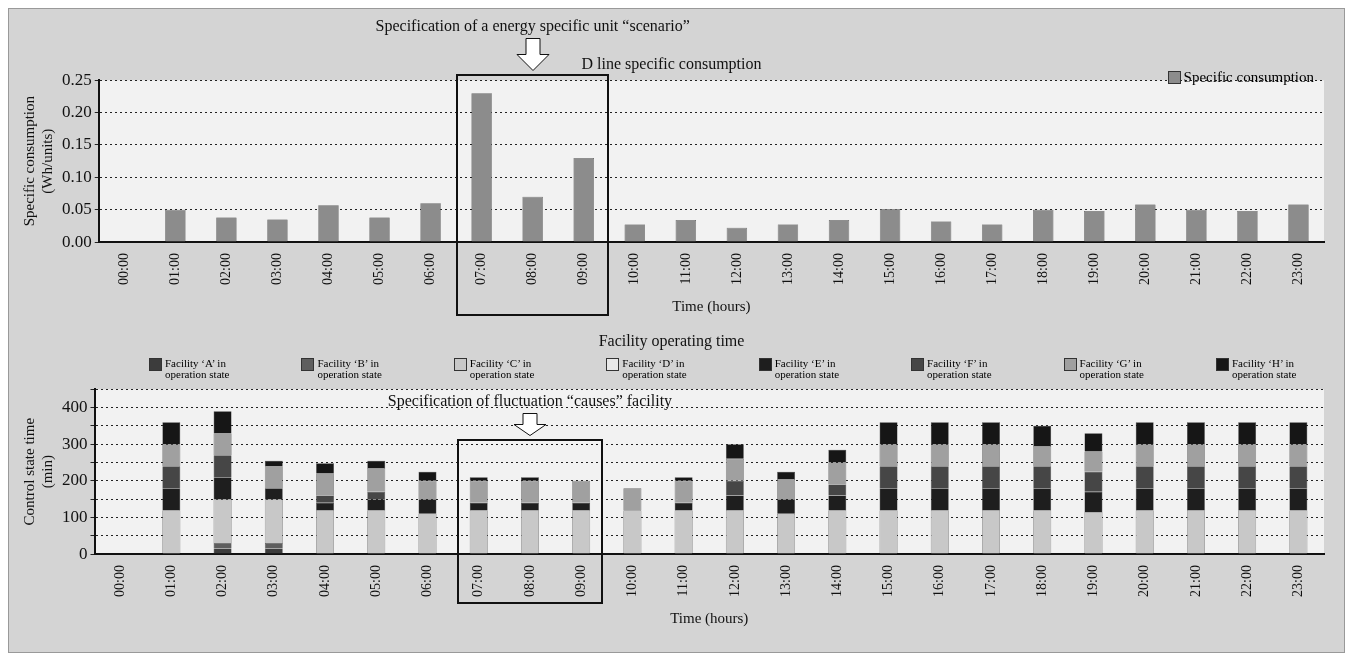 The width and height of the screenshot is (1355, 663). Describe the element at coordinates (77, 79) in the screenshot. I see `y-tick-label: 0.25` at that location.